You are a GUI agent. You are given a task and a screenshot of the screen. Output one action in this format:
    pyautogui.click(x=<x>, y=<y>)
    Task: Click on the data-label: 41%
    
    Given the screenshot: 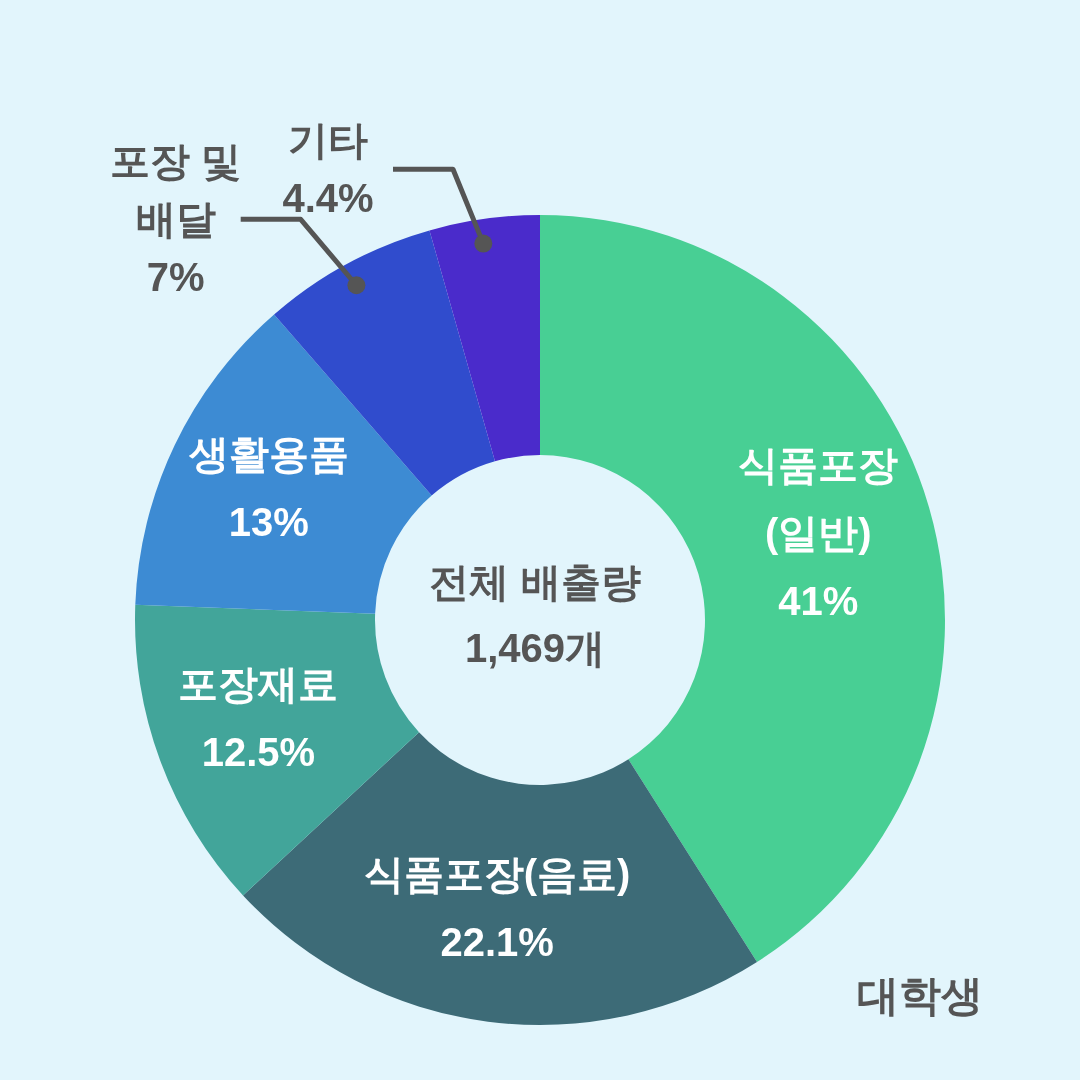 What is the action you would take?
    pyautogui.click(x=818, y=600)
    